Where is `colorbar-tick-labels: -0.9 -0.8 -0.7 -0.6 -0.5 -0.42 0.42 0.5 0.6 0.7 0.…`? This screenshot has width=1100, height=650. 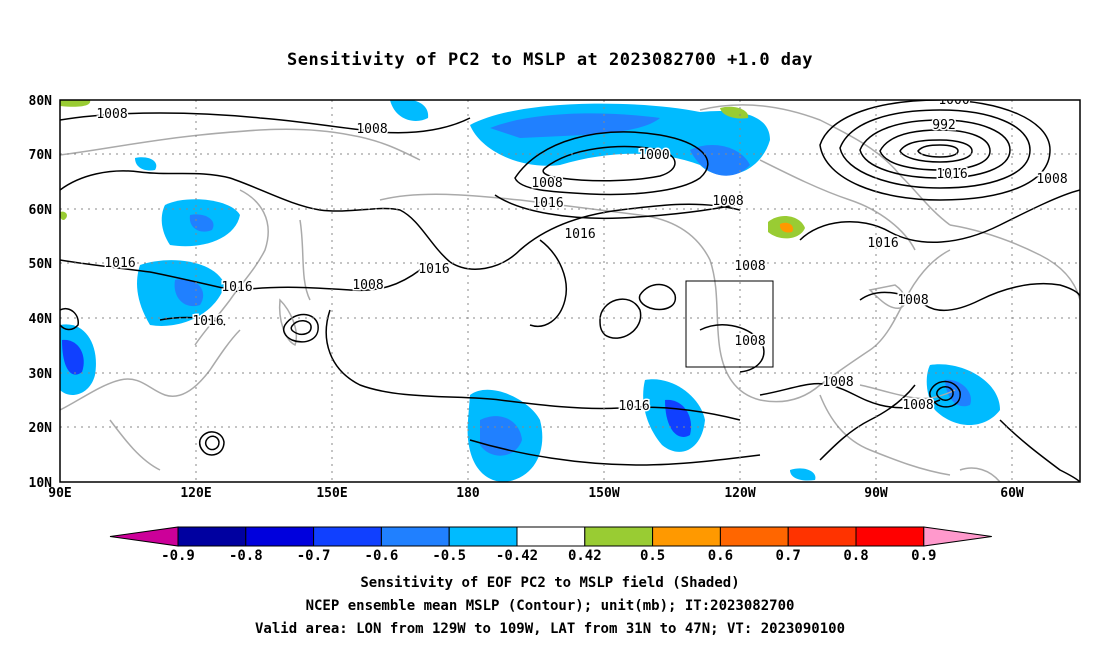 colorbar-tick-labels: -0.9 -0.8 -0.7 -0.6 -0.5 -0.42 0.42 0.5 0.6 0.7 0.… is located at coordinates (548, 556).